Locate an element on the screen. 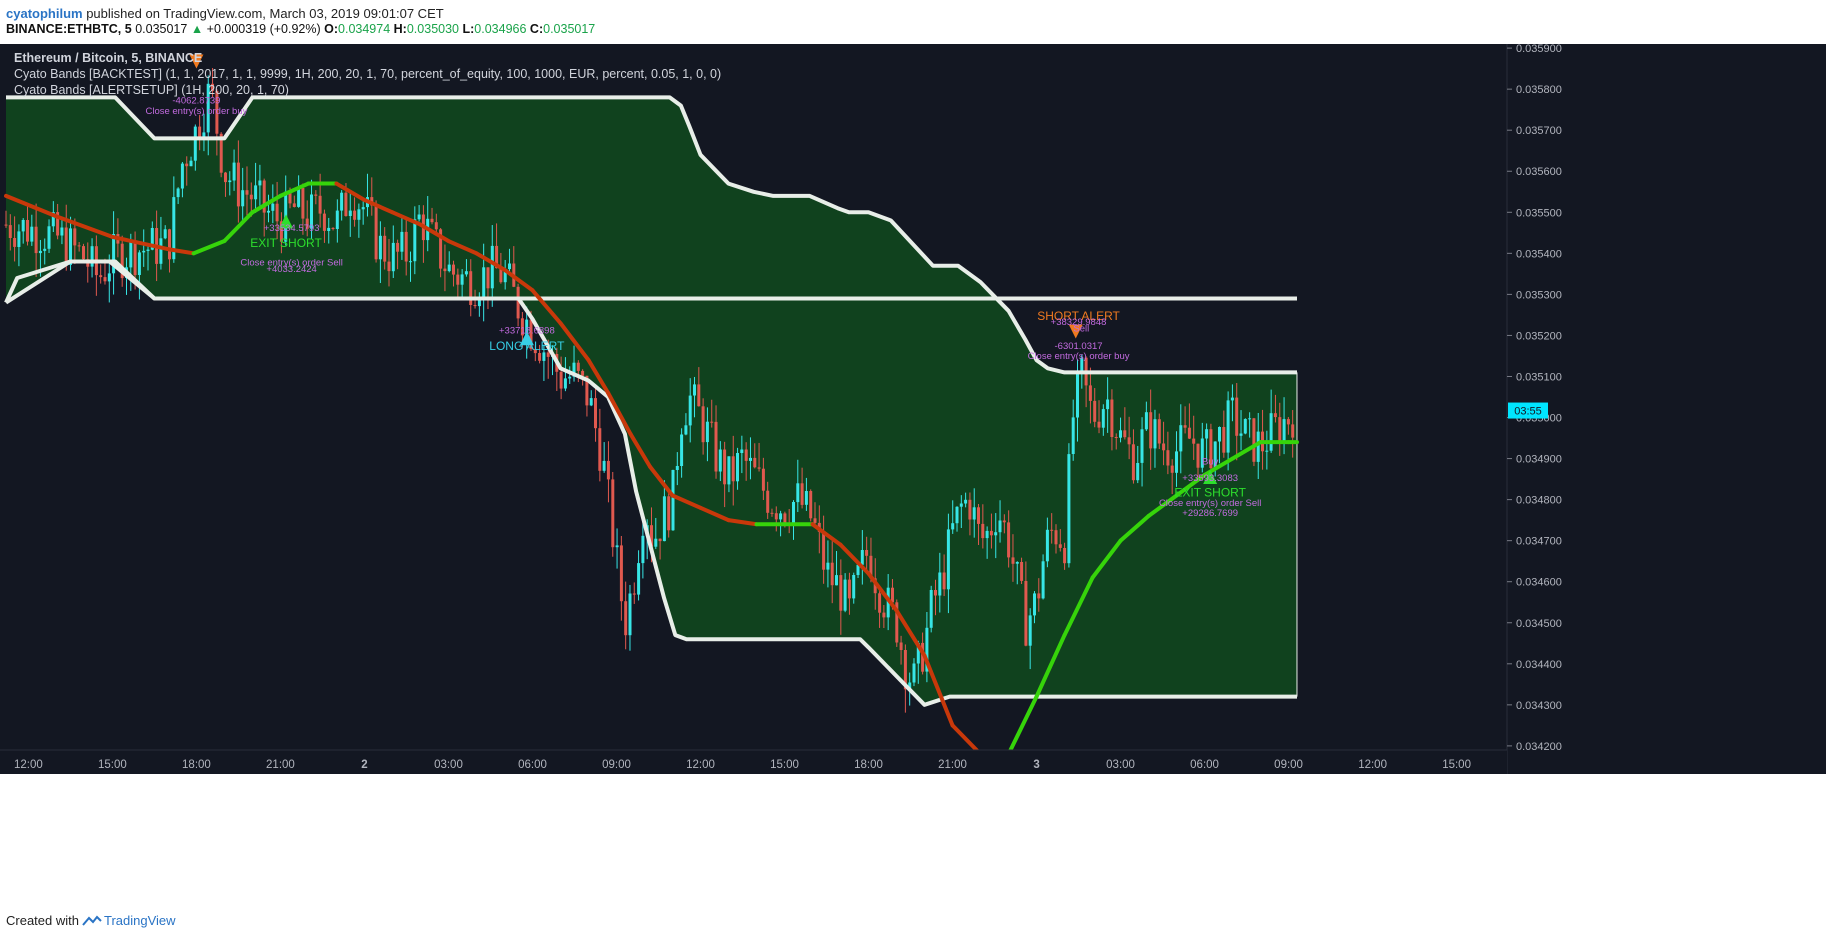  price-tick-label: 0.034200 is located at coordinates (1539, 747).